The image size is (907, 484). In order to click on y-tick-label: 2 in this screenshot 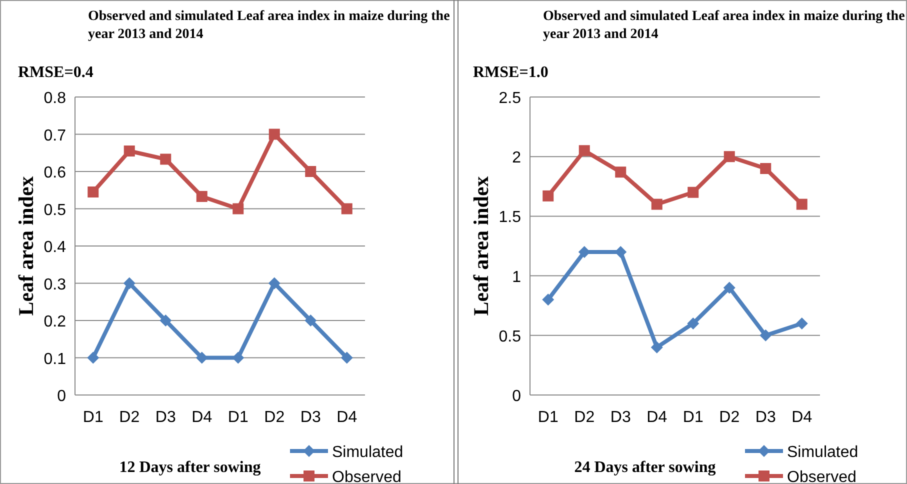, I will do `click(517, 158)`.